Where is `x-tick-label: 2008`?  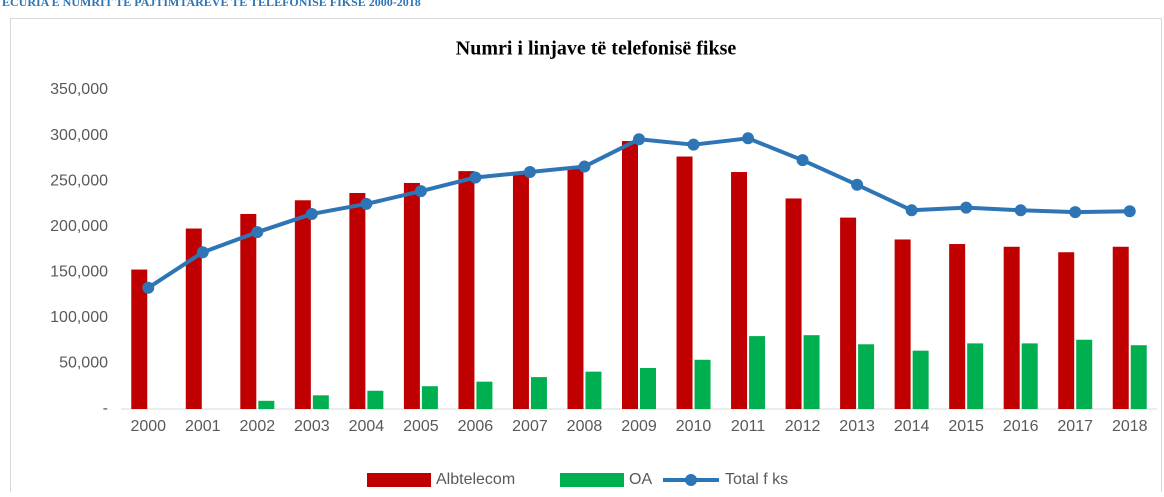 x-tick-label: 2008 is located at coordinates (585, 426).